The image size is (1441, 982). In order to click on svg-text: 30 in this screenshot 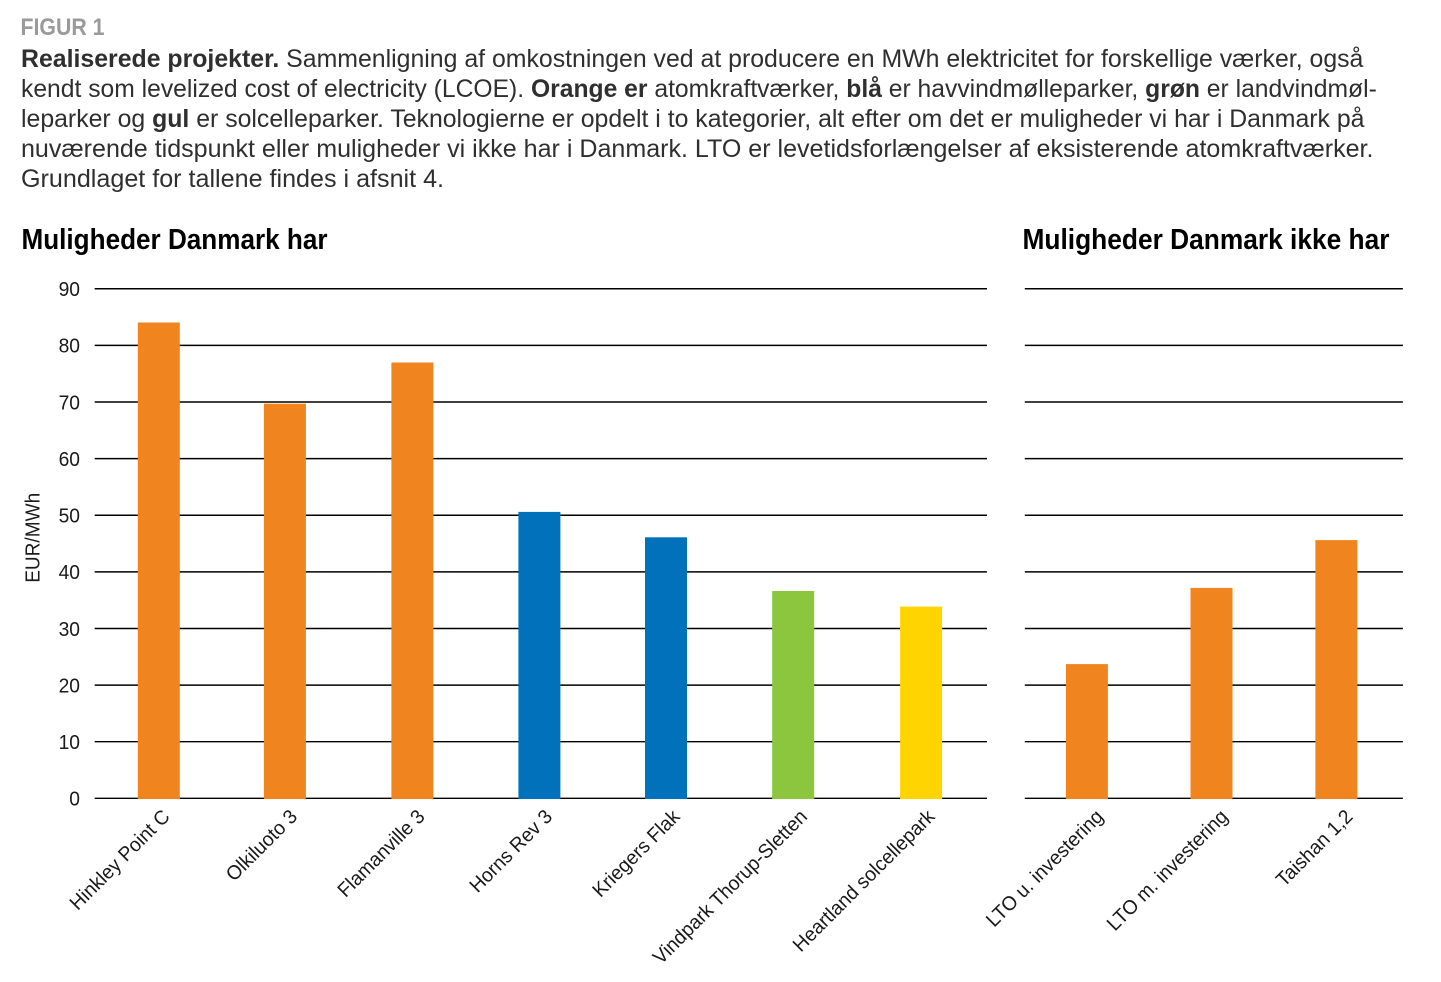, I will do `click(69, 630)`.